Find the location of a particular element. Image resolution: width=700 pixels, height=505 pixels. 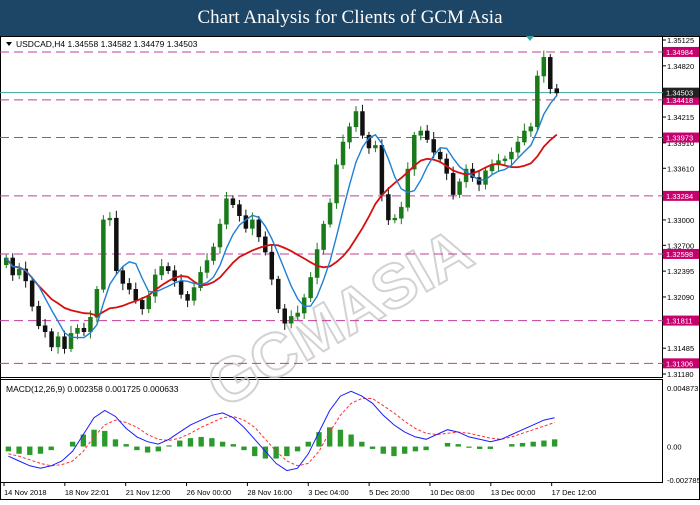

price-tick-label: 1.32090 is located at coordinates (680, 297).